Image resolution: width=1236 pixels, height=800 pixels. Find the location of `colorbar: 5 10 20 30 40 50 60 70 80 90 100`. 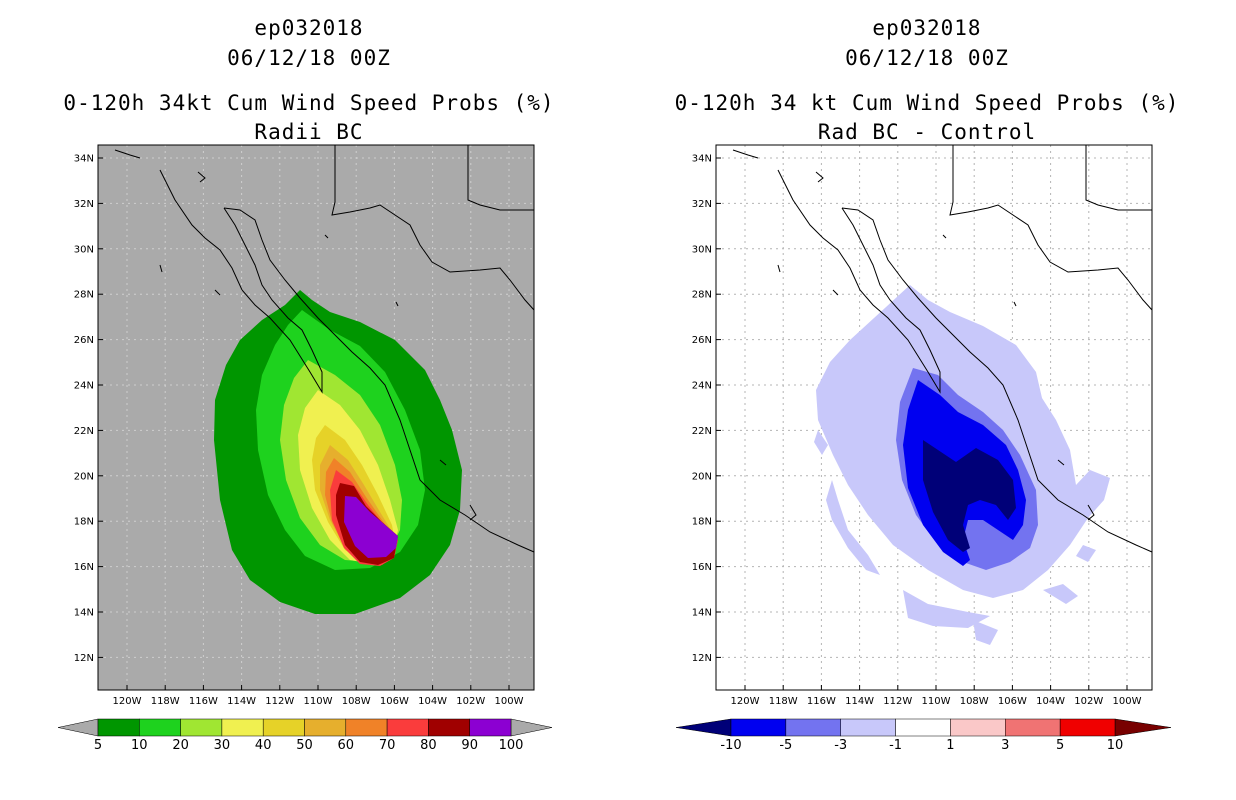

colorbar: 5 10 20 30 40 50 60 70 80 90 100 is located at coordinates (305, 735).